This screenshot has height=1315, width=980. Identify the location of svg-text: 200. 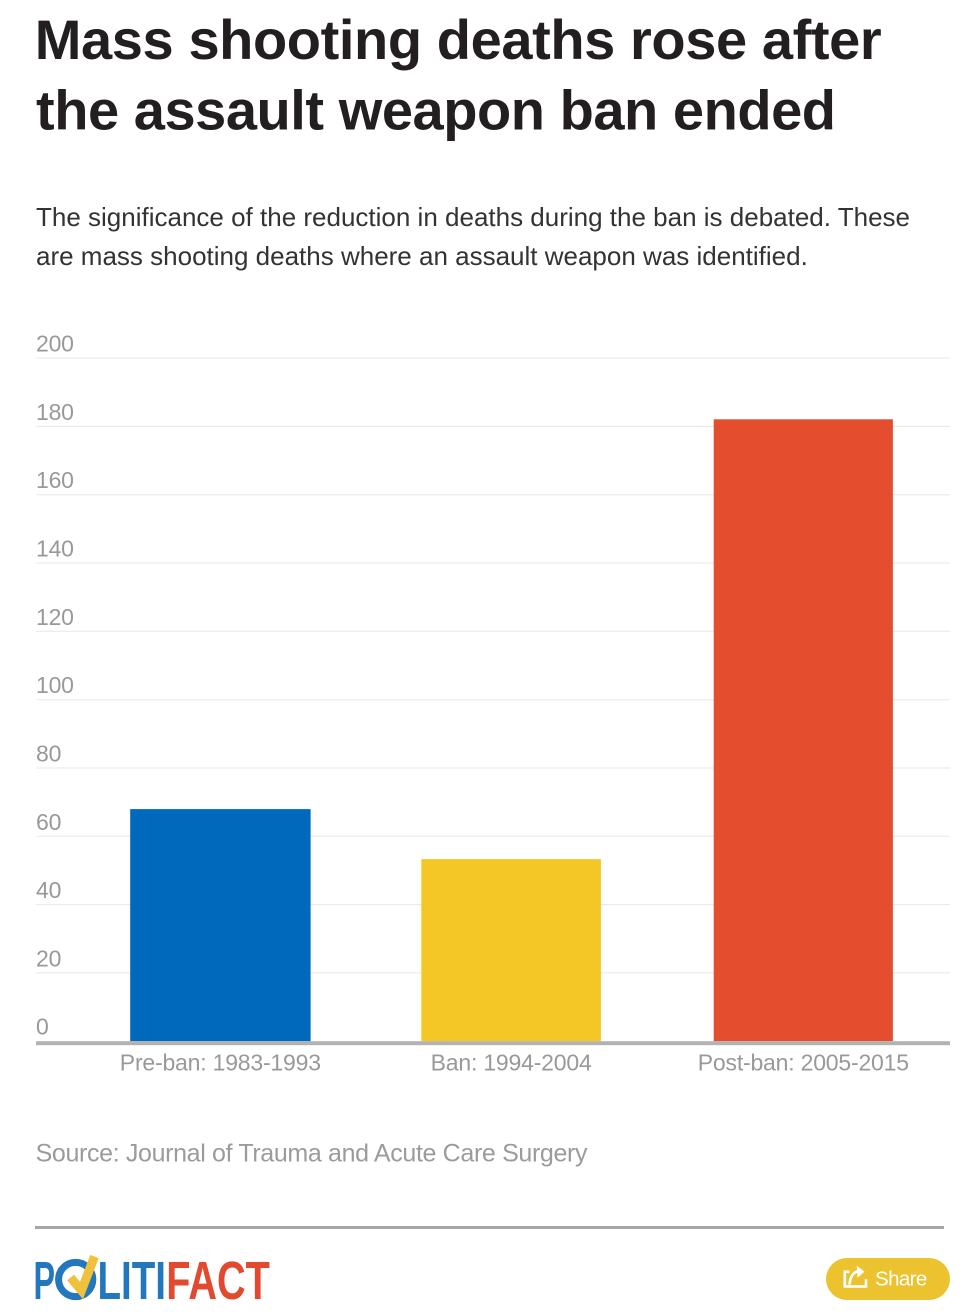
(55, 344).